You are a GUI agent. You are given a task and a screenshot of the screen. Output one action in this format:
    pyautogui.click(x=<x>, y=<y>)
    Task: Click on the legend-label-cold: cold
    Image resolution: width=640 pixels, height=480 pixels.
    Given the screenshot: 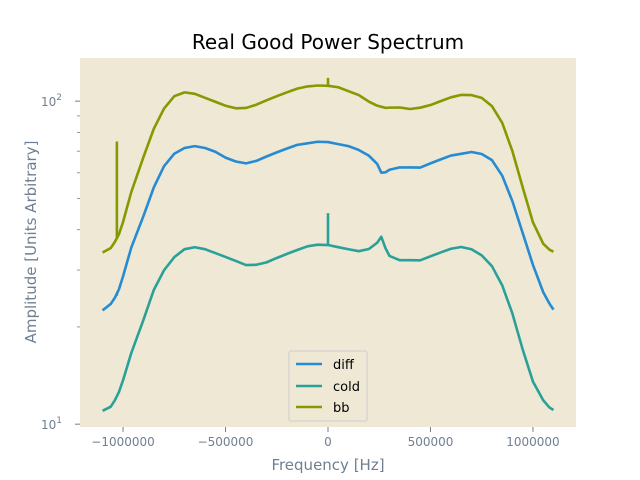 What is the action you would take?
    pyautogui.click(x=346, y=387)
    